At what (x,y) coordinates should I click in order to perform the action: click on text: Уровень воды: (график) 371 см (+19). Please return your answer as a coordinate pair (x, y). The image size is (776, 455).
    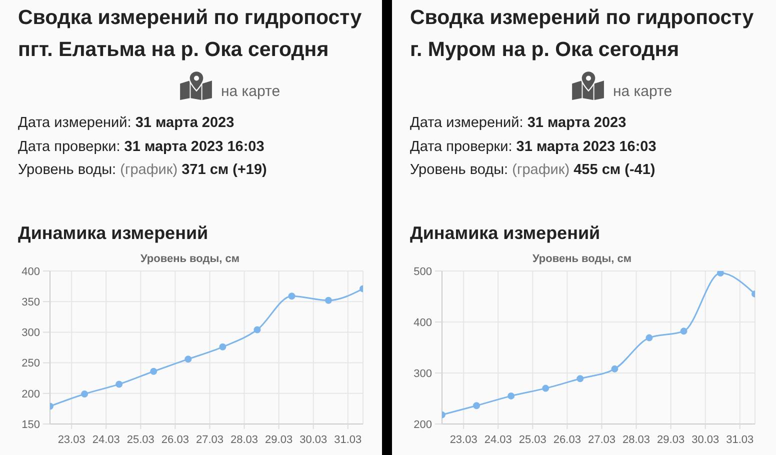
    Looking at the image, I should click on (142, 170).